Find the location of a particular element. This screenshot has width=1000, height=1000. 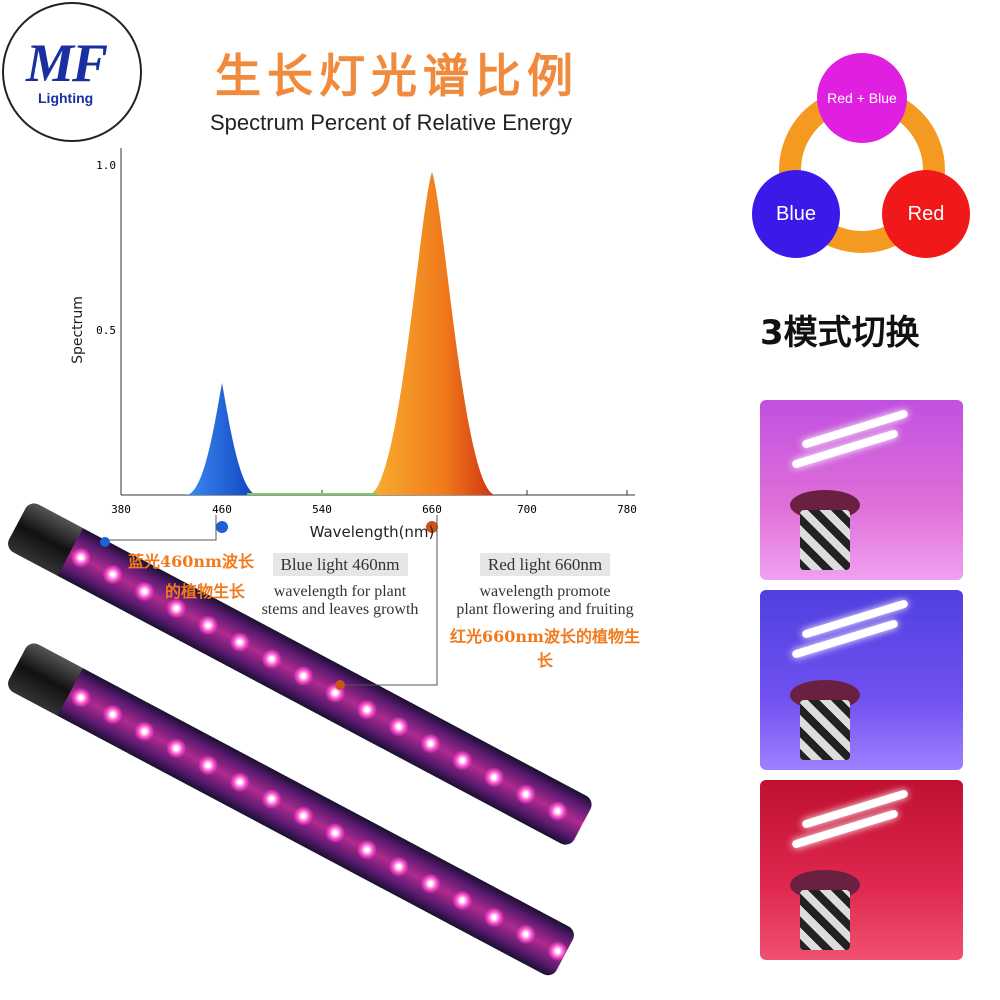

led-strip is located at coordinates (317, 823).